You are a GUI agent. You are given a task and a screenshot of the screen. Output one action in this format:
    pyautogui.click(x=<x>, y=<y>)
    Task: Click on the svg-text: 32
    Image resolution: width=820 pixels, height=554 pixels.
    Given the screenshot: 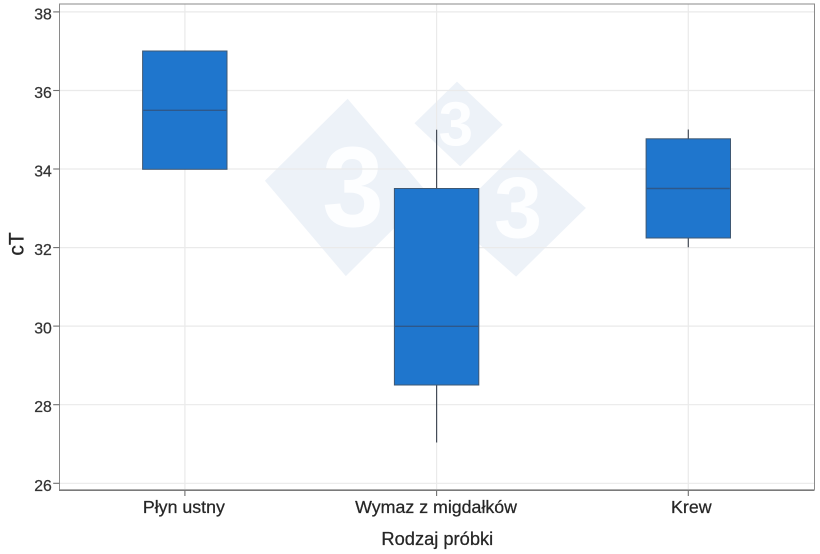 What is the action you would take?
    pyautogui.click(x=43, y=250)
    